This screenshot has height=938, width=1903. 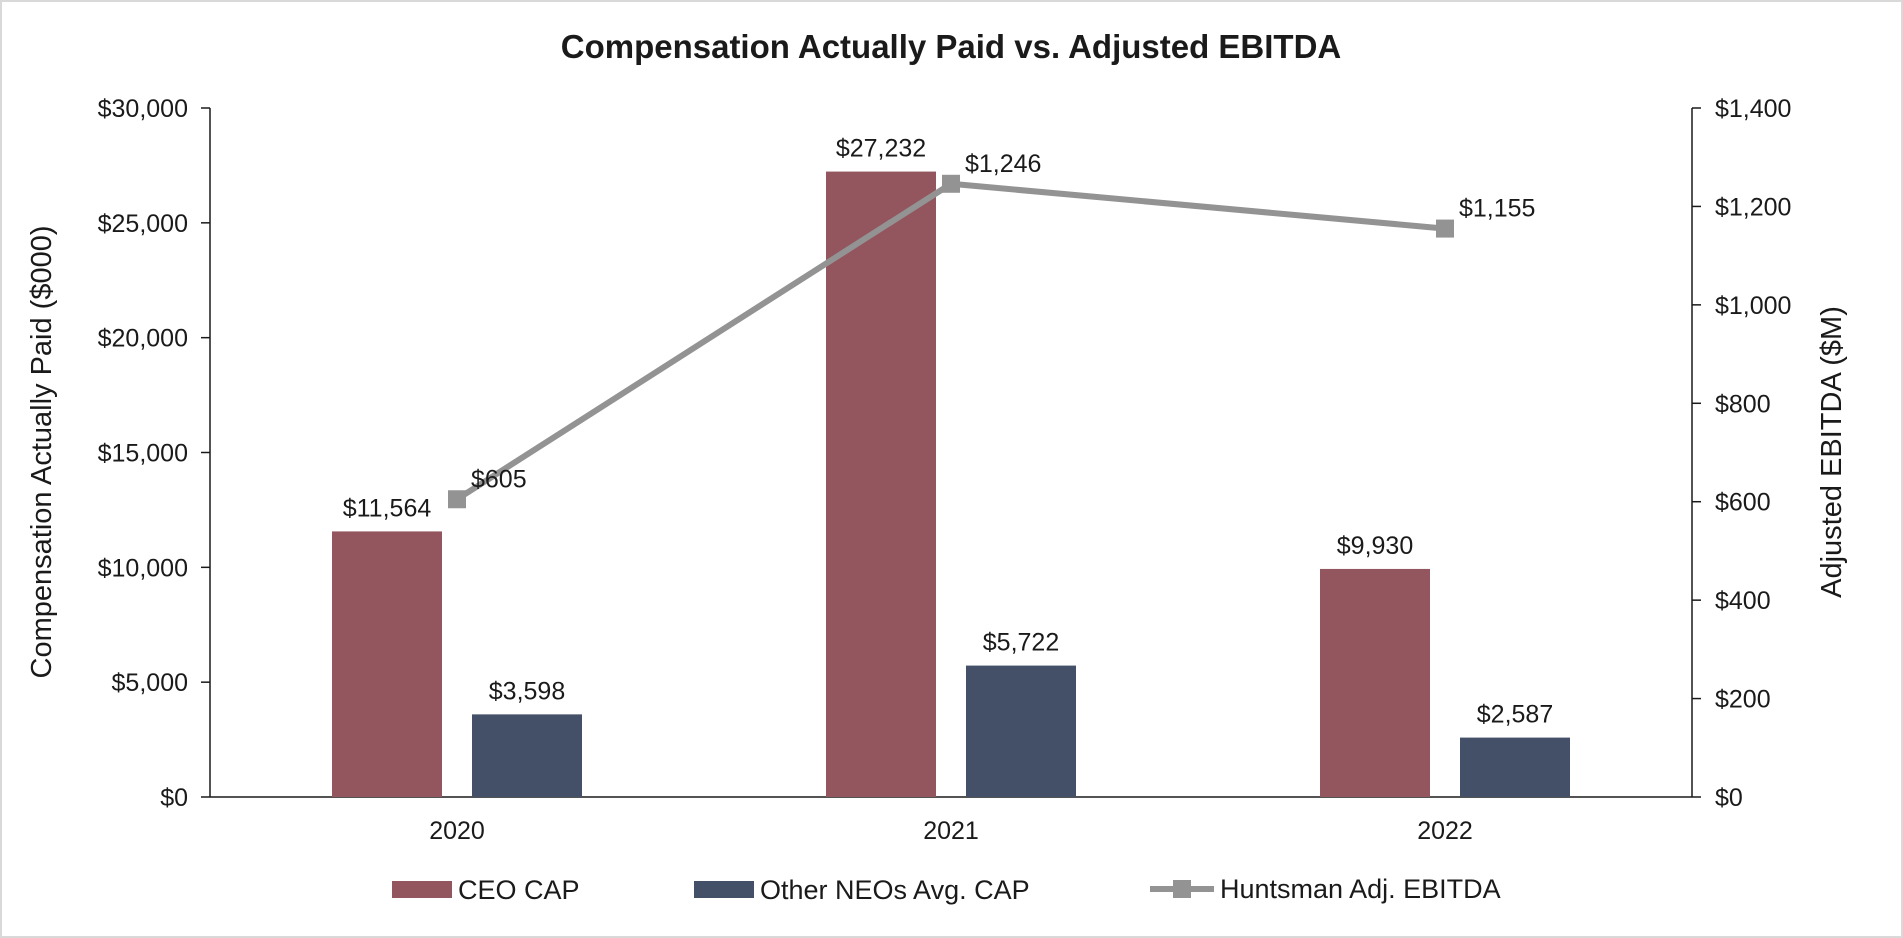 What do you see at coordinates (457, 499) in the screenshot?
I see `ebitda-marker-2020` at bounding box center [457, 499].